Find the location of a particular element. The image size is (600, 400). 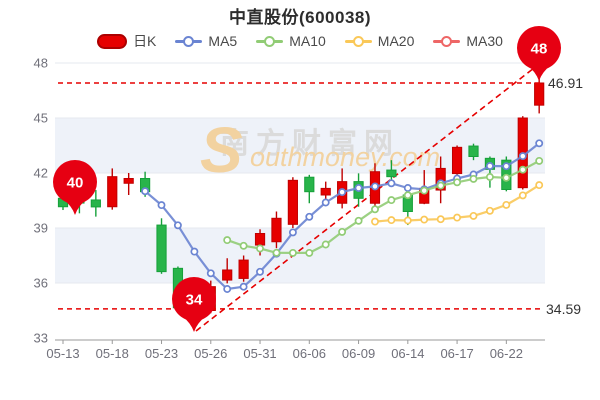

x-tick-label: 06-14 is located at coordinates (407, 353).